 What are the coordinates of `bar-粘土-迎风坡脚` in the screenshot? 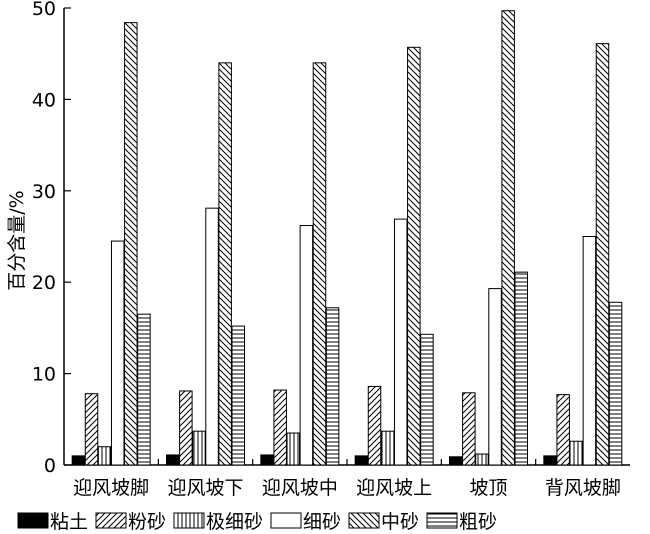 It's located at (78, 460).